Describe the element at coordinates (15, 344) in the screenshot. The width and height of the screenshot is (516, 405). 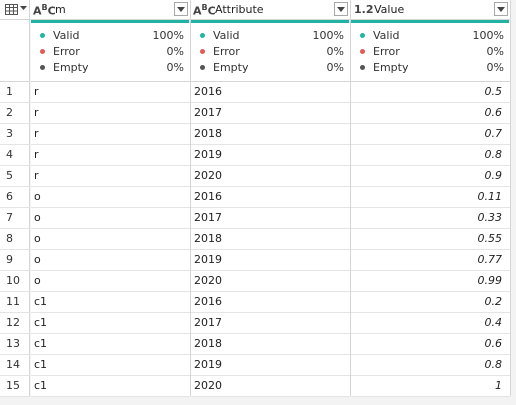
I see `row-number: 13` at that location.